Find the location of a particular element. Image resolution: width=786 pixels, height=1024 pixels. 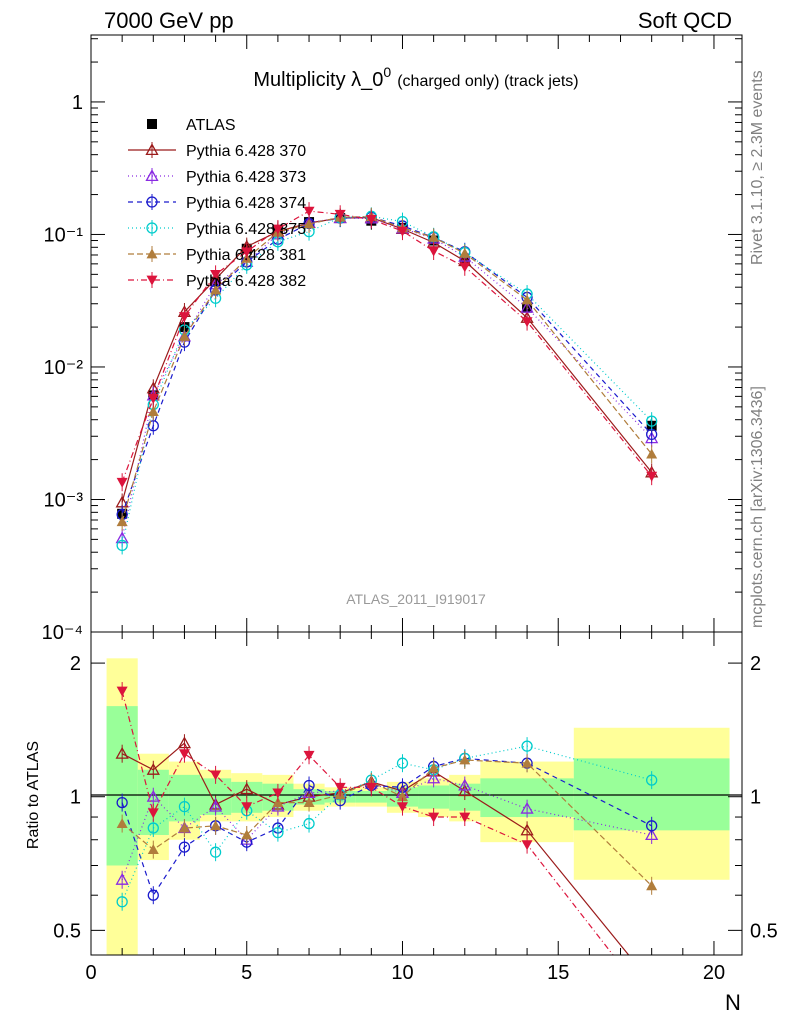

process-label: Soft QCD is located at coordinates (685, 20).